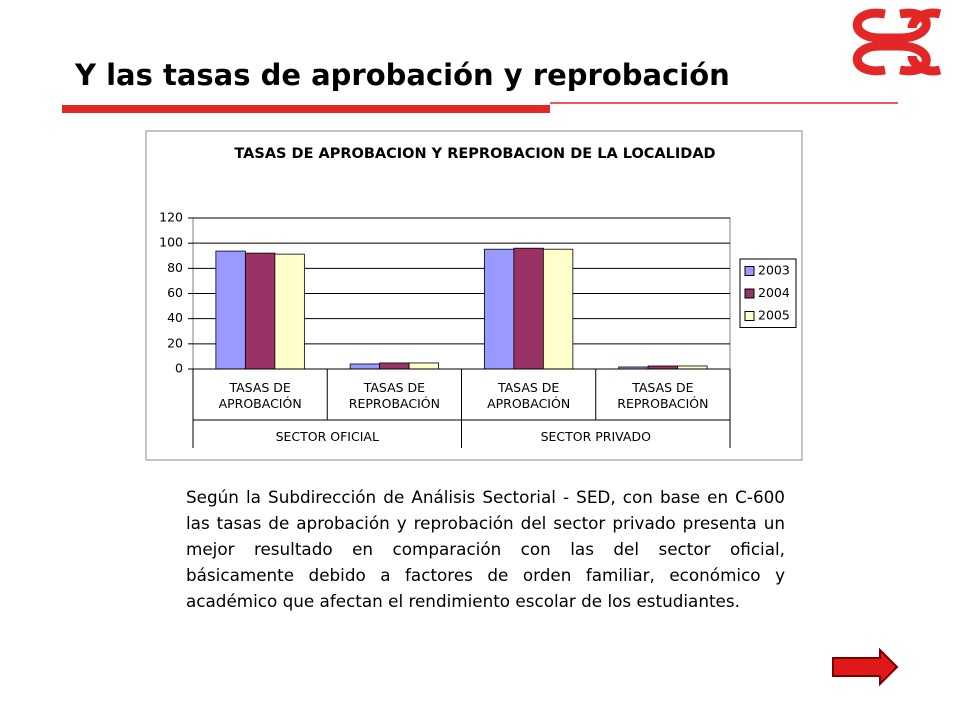 This screenshot has height=720, width=960. I want to click on legend-label: 2004, so click(774, 292).